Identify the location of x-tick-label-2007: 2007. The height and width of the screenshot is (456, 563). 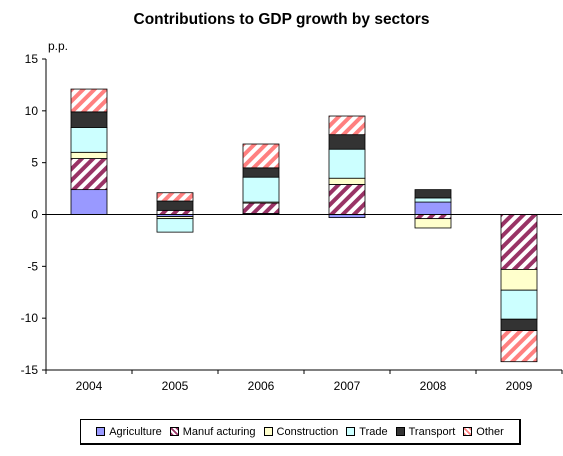
(347, 386).